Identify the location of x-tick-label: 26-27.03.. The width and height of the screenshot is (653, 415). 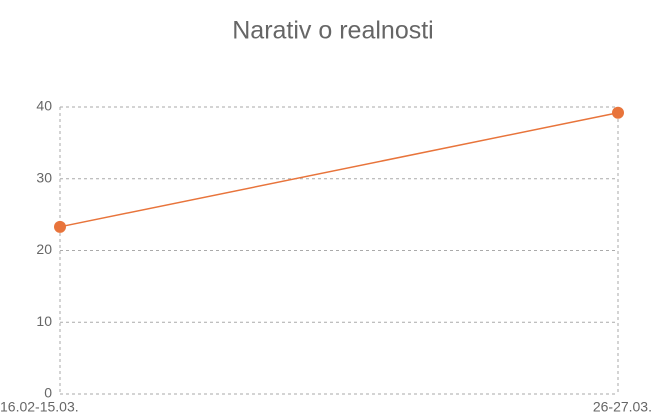
(622, 407).